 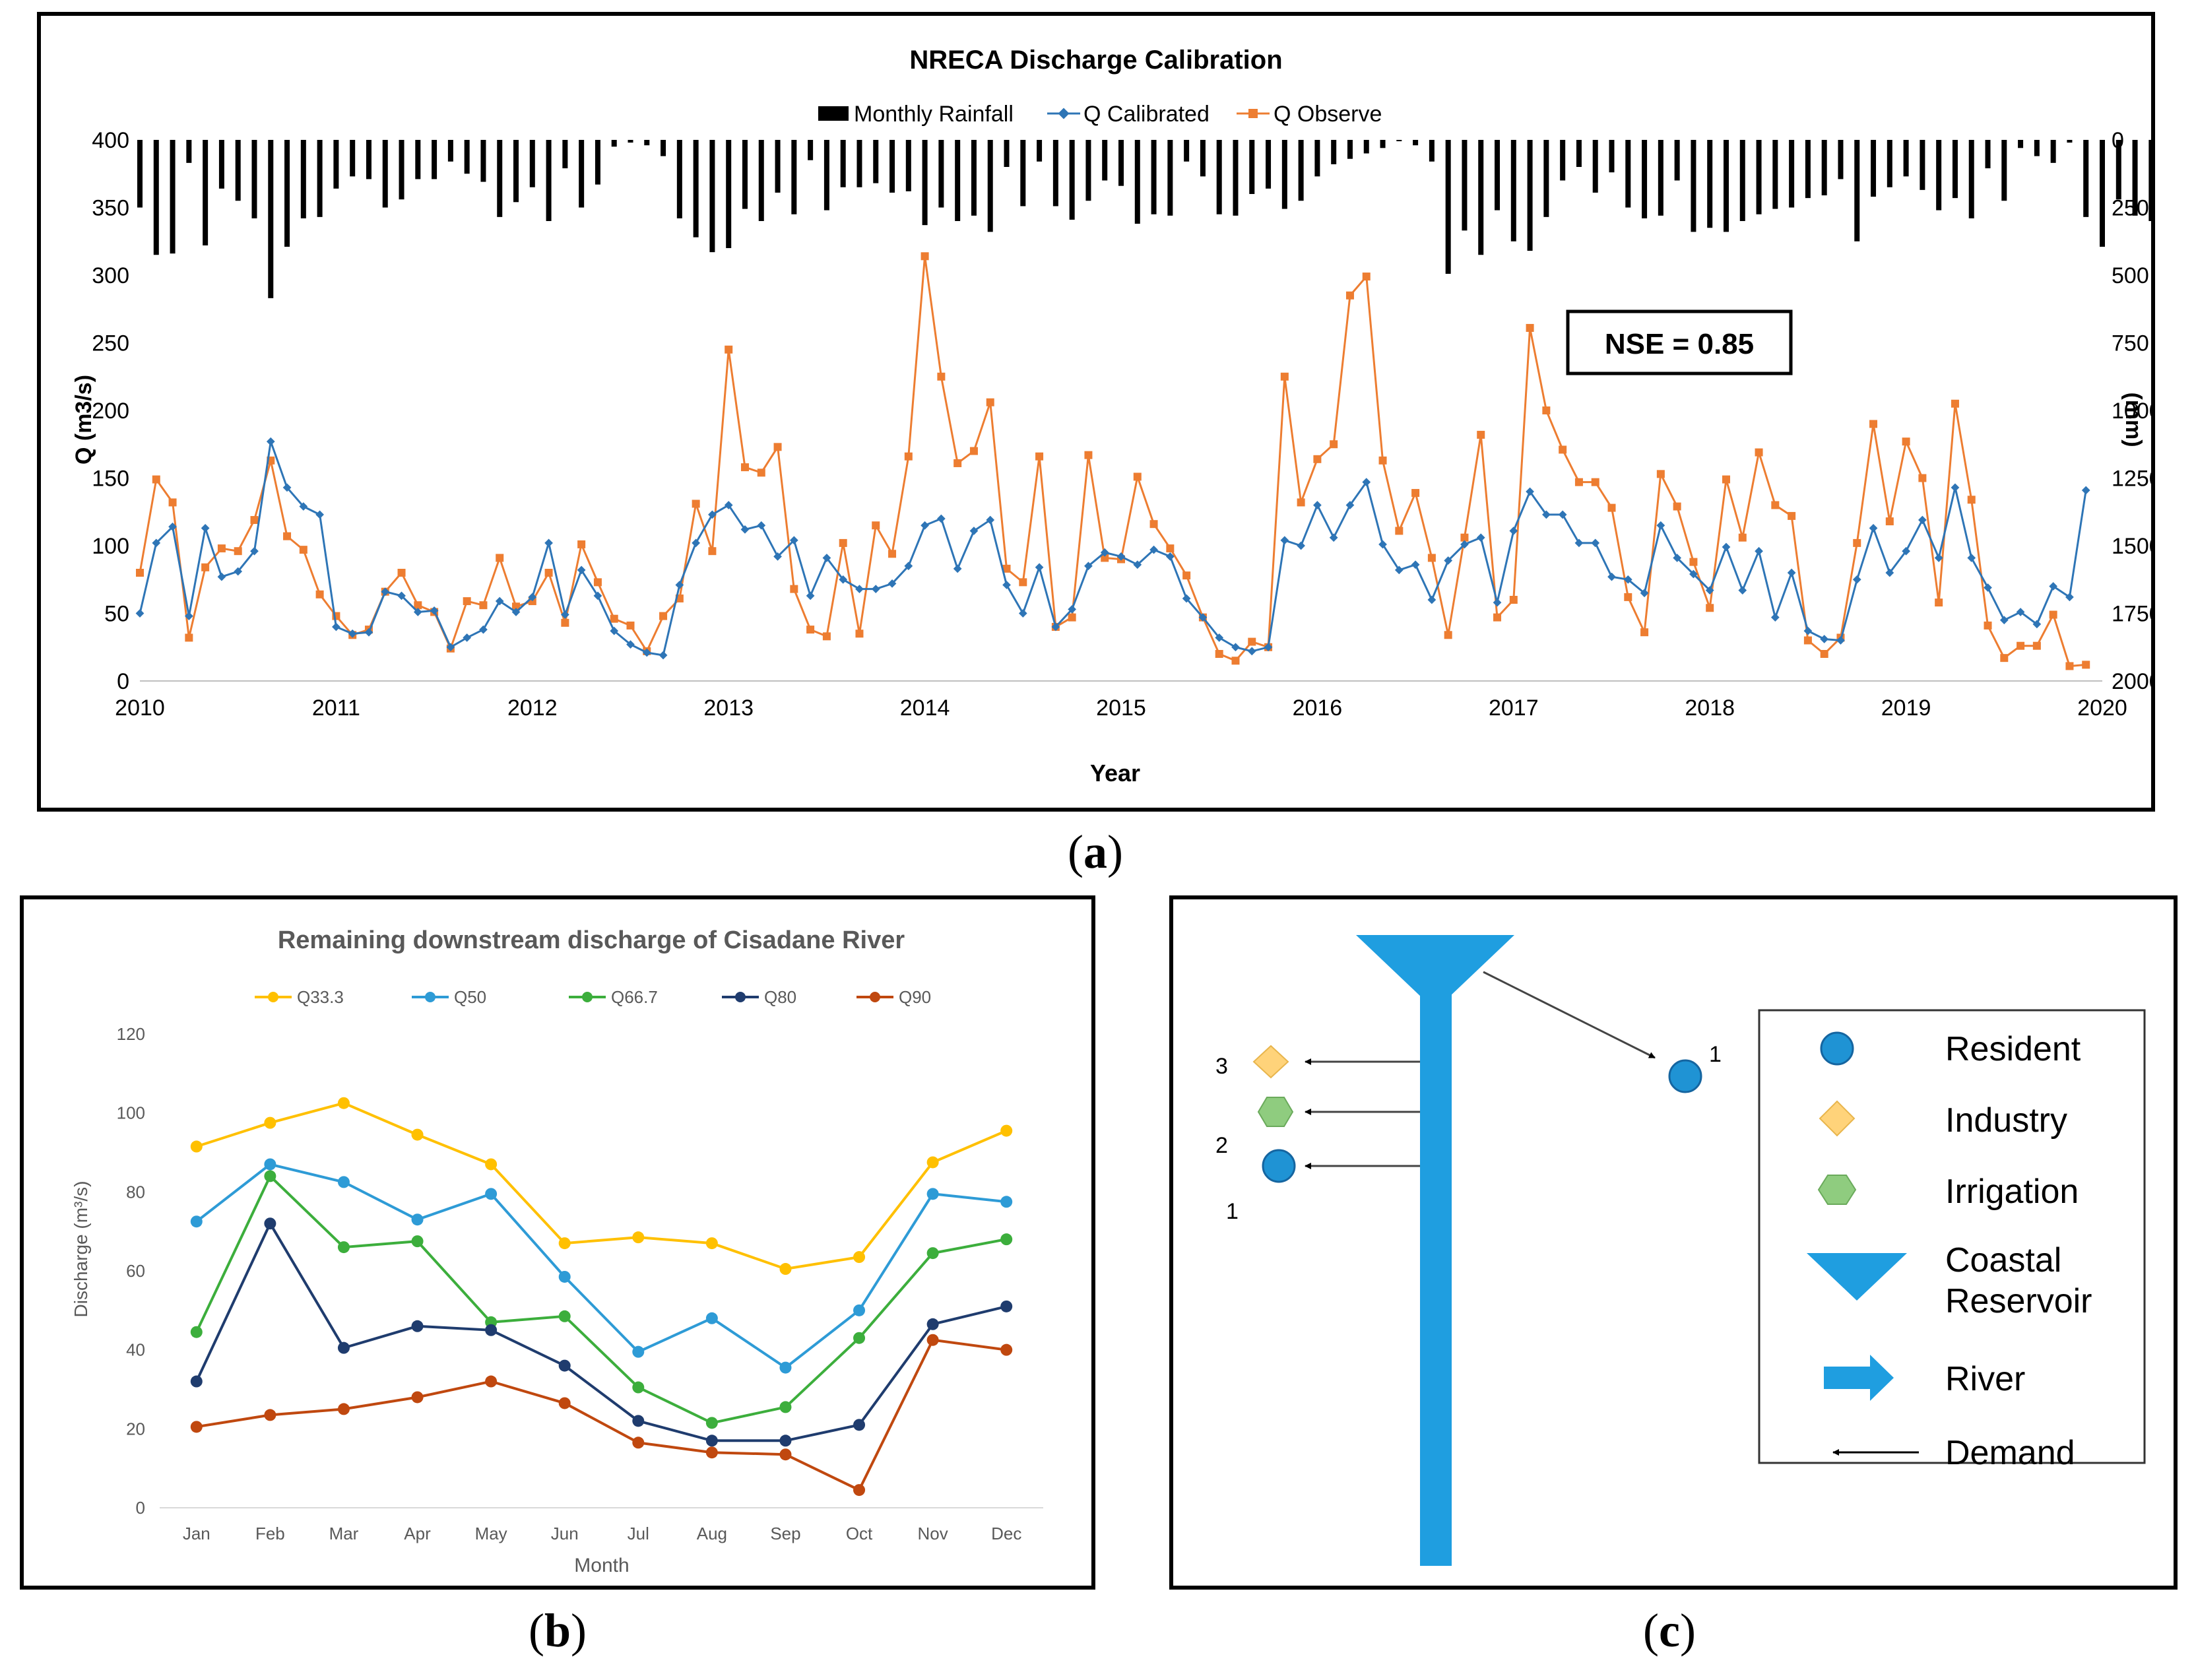 What do you see at coordinates (135, 1192) in the screenshot?
I see `y-tick-label: 80` at bounding box center [135, 1192].